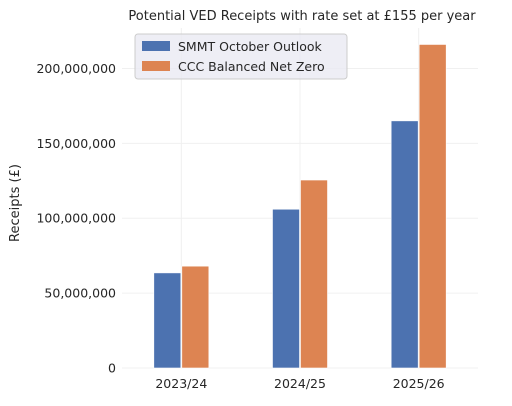  Describe the element at coordinates (156, 66) in the screenshot. I see `legend-swatch-ccc-balanced-net-zero` at that location.